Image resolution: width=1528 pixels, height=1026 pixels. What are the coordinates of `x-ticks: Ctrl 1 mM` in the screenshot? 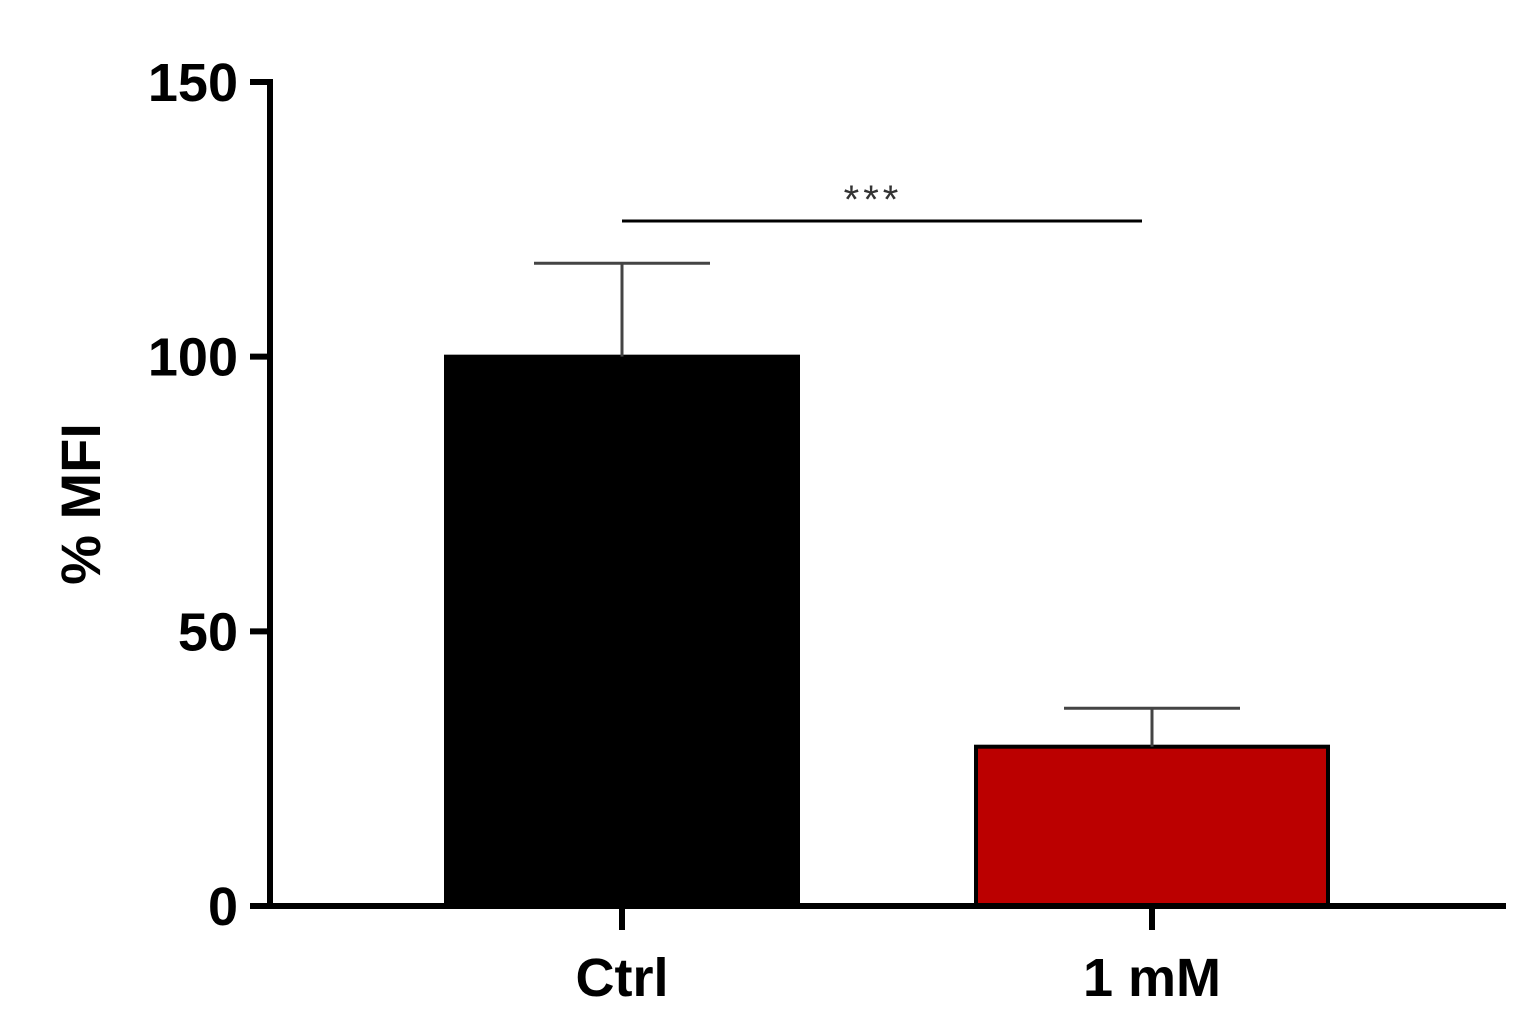 It's located at (898, 957).